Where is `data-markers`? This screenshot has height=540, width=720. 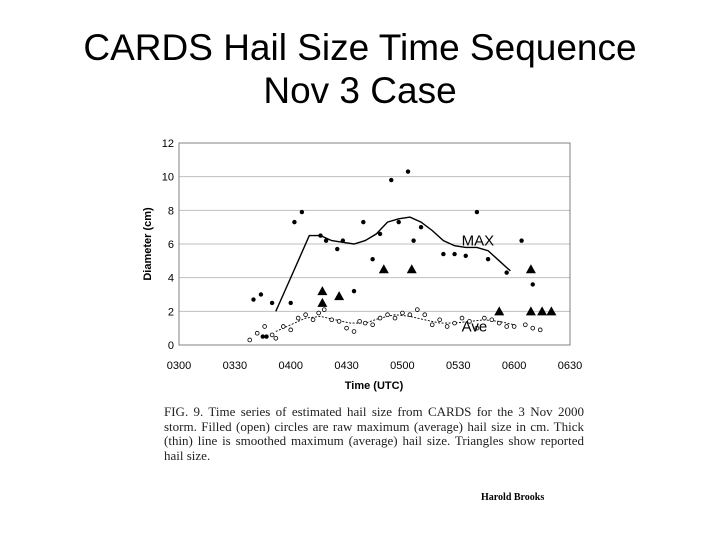 data-markers is located at coordinates (402, 256).